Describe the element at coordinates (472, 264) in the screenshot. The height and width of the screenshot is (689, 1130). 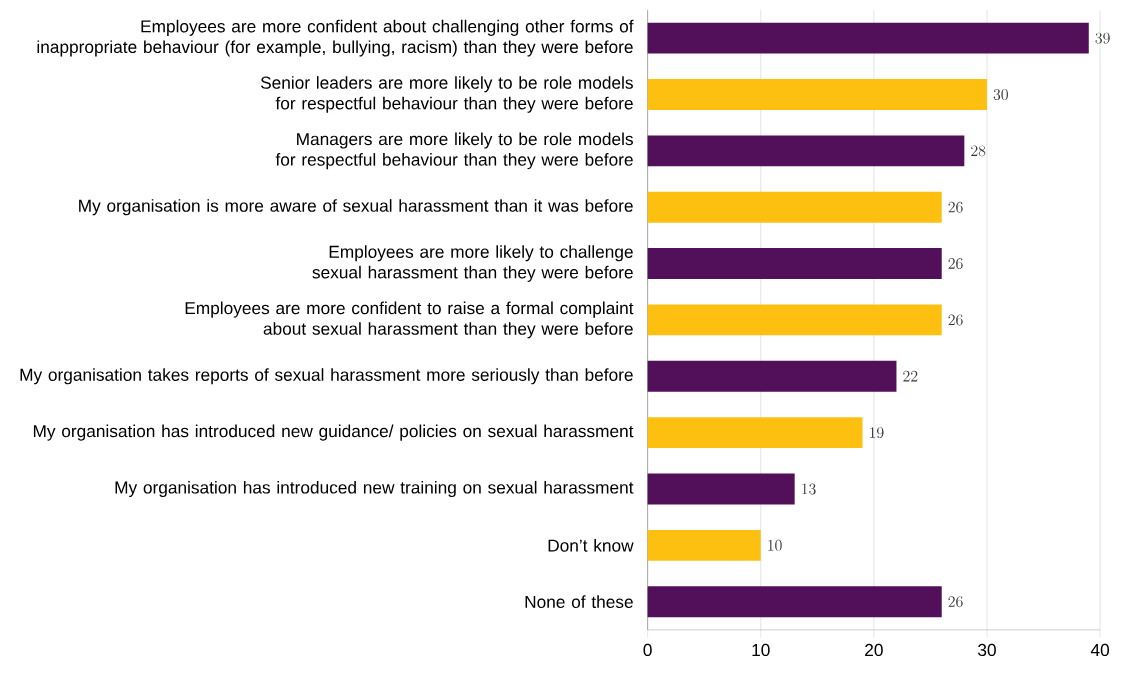
I see `y-tick-label: Employees are more likely to challenge sexual harassment than they were before` at that location.